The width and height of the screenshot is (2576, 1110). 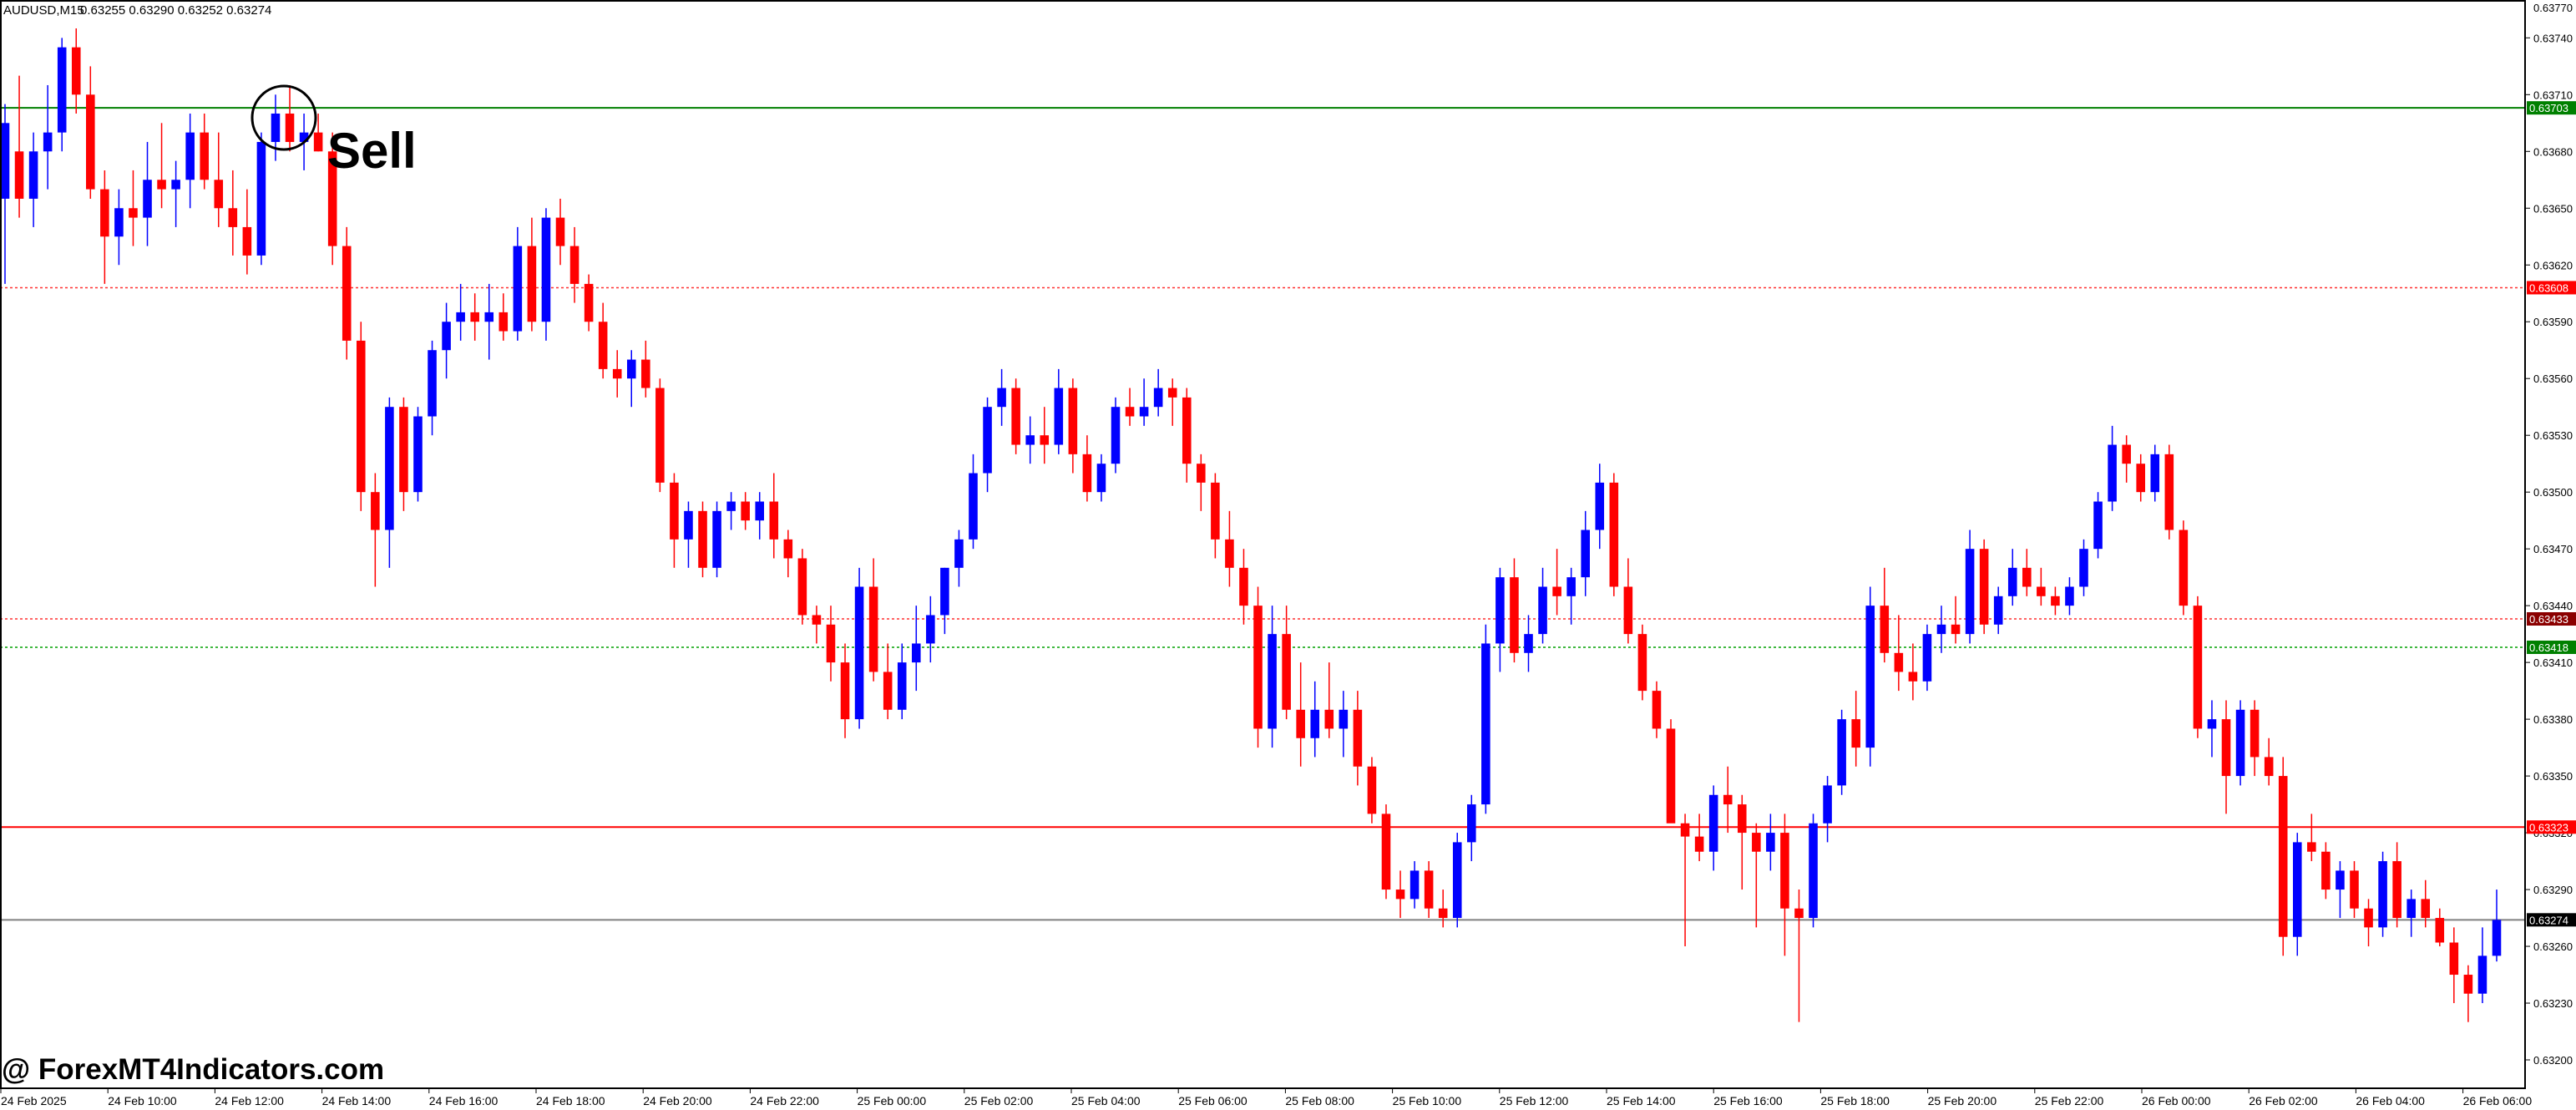 I want to click on time-tick-label: 24 Feb 10:00, so click(x=142, y=1100).